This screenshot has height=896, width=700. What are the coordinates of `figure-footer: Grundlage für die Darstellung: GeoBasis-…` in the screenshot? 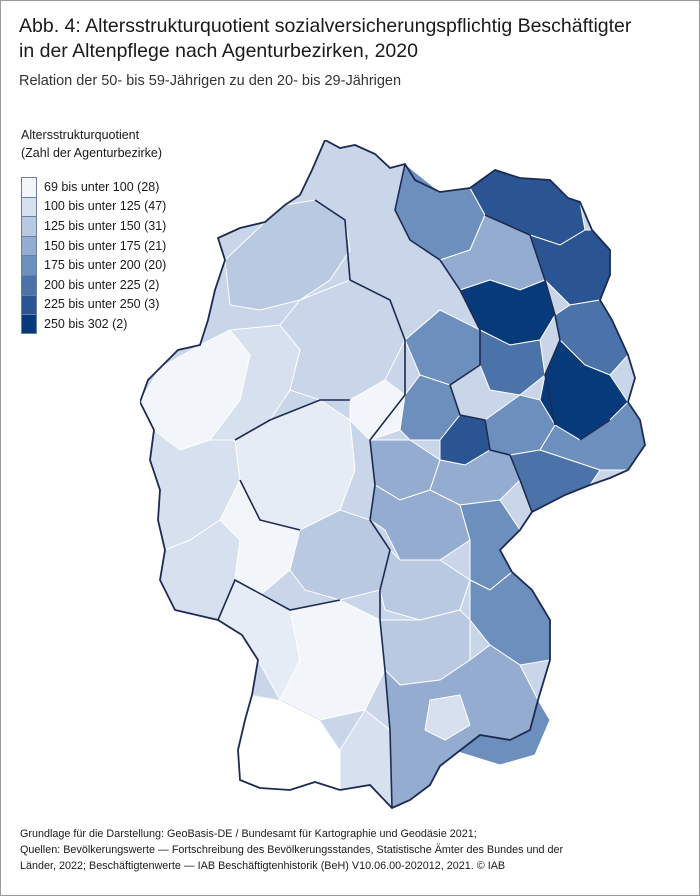 It's located at (350, 850).